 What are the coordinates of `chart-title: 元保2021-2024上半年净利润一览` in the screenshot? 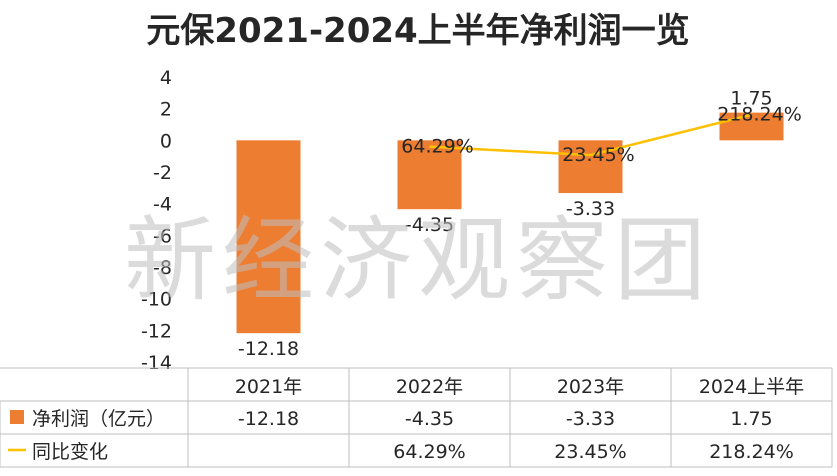 It's located at (417, 31).